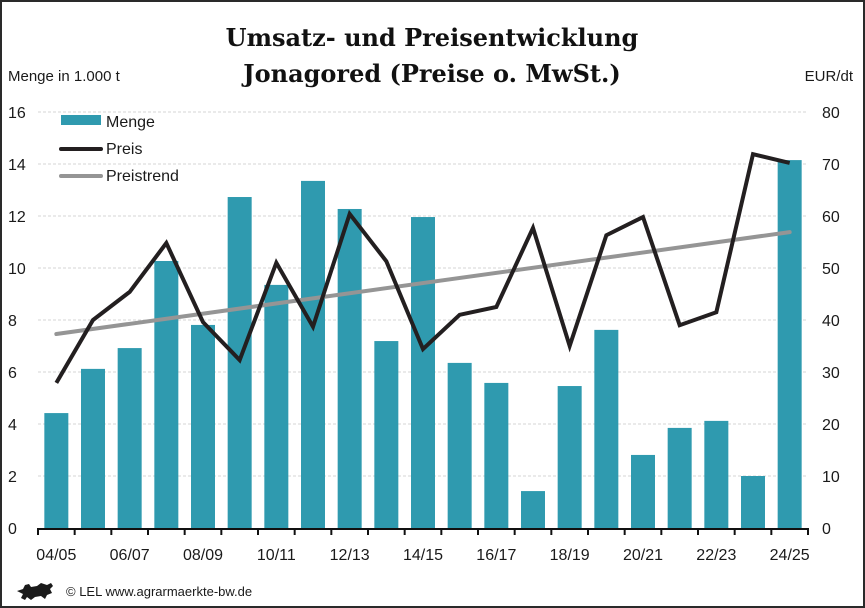 Image resolution: width=865 pixels, height=608 pixels. What do you see at coordinates (349, 368) in the screenshot?
I see `bar-menge-12/13` at bounding box center [349, 368].